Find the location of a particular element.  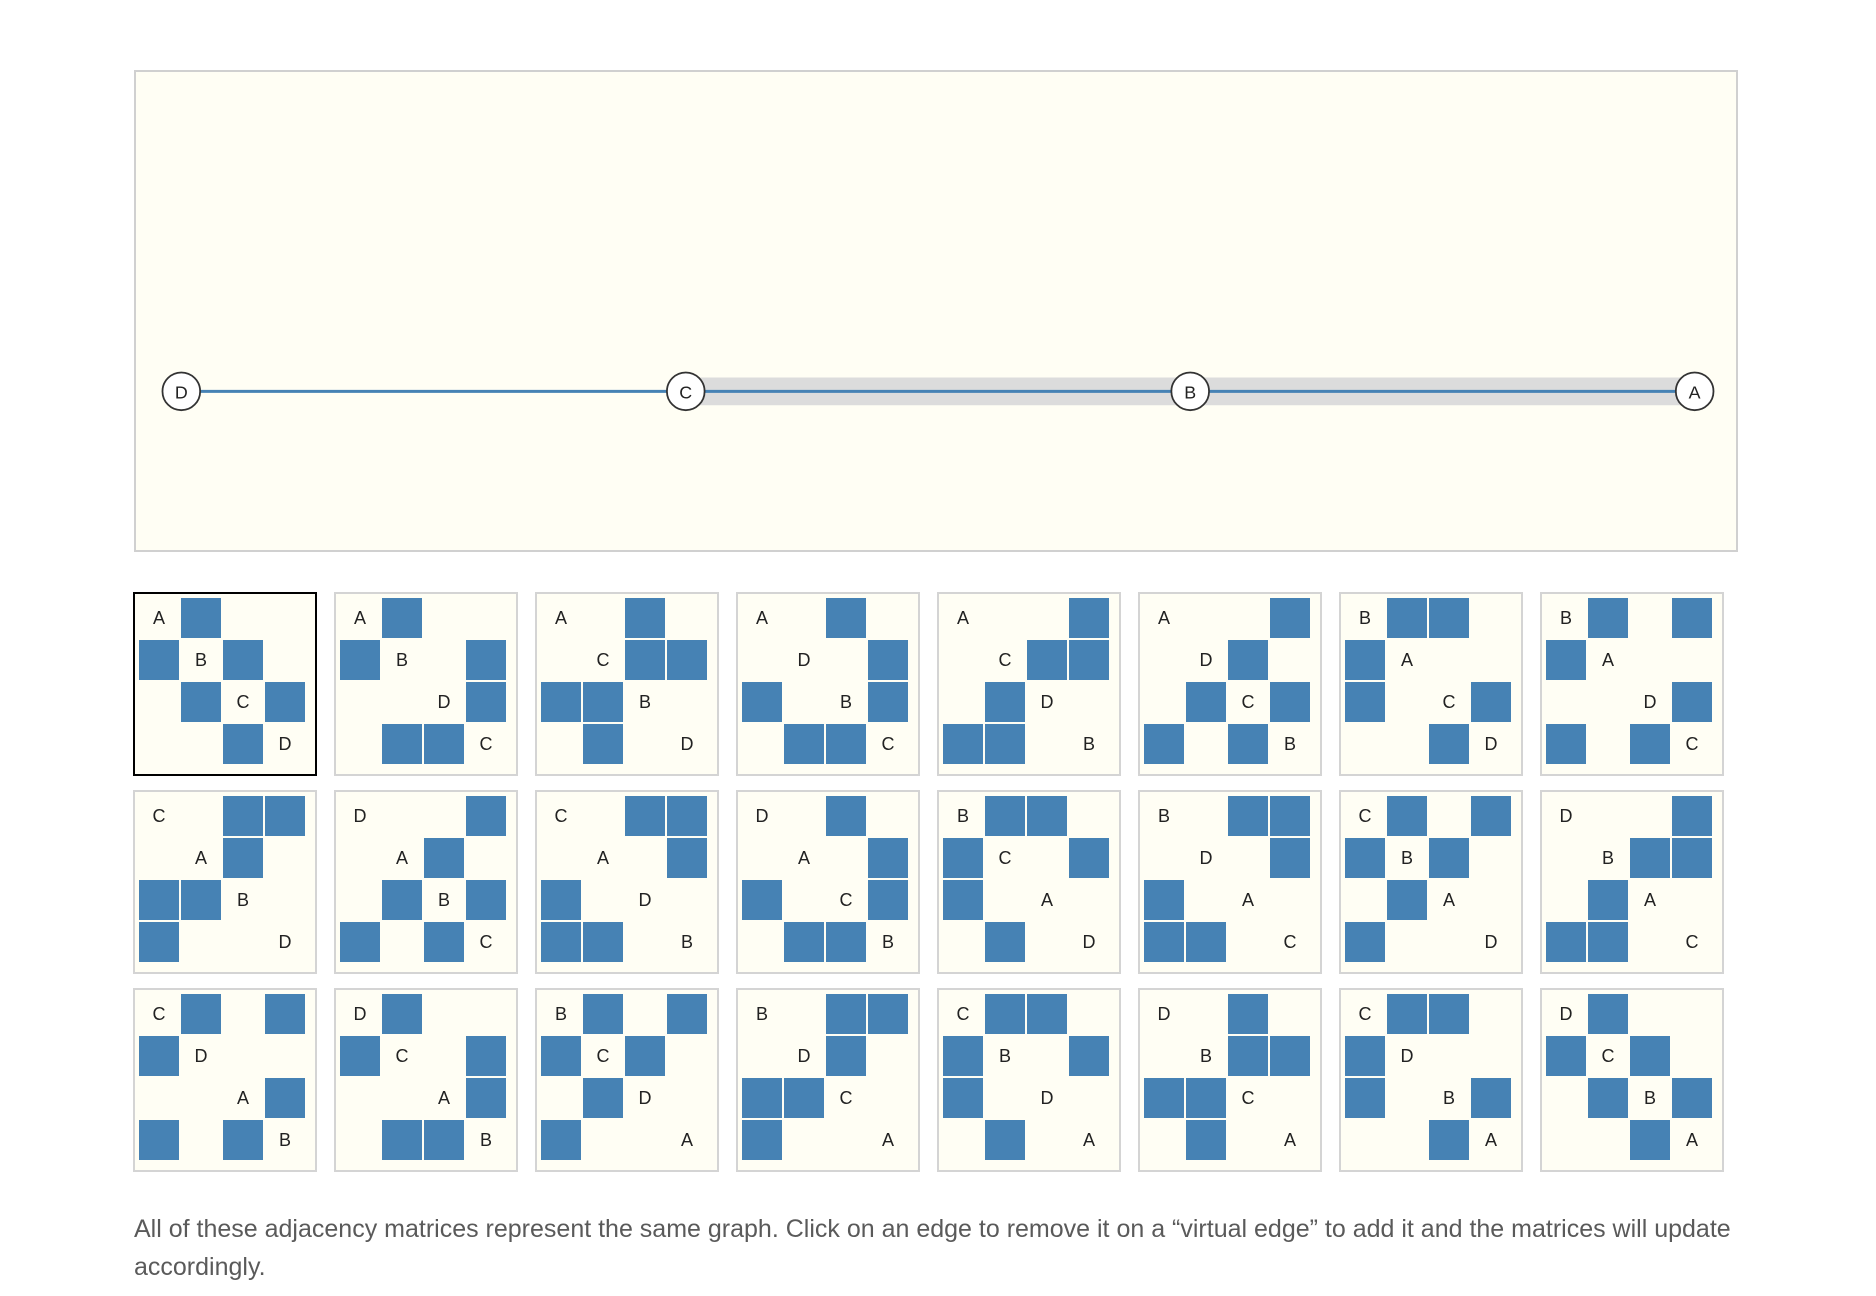

adjacency-matrix: A D B C is located at coordinates (828, 684).